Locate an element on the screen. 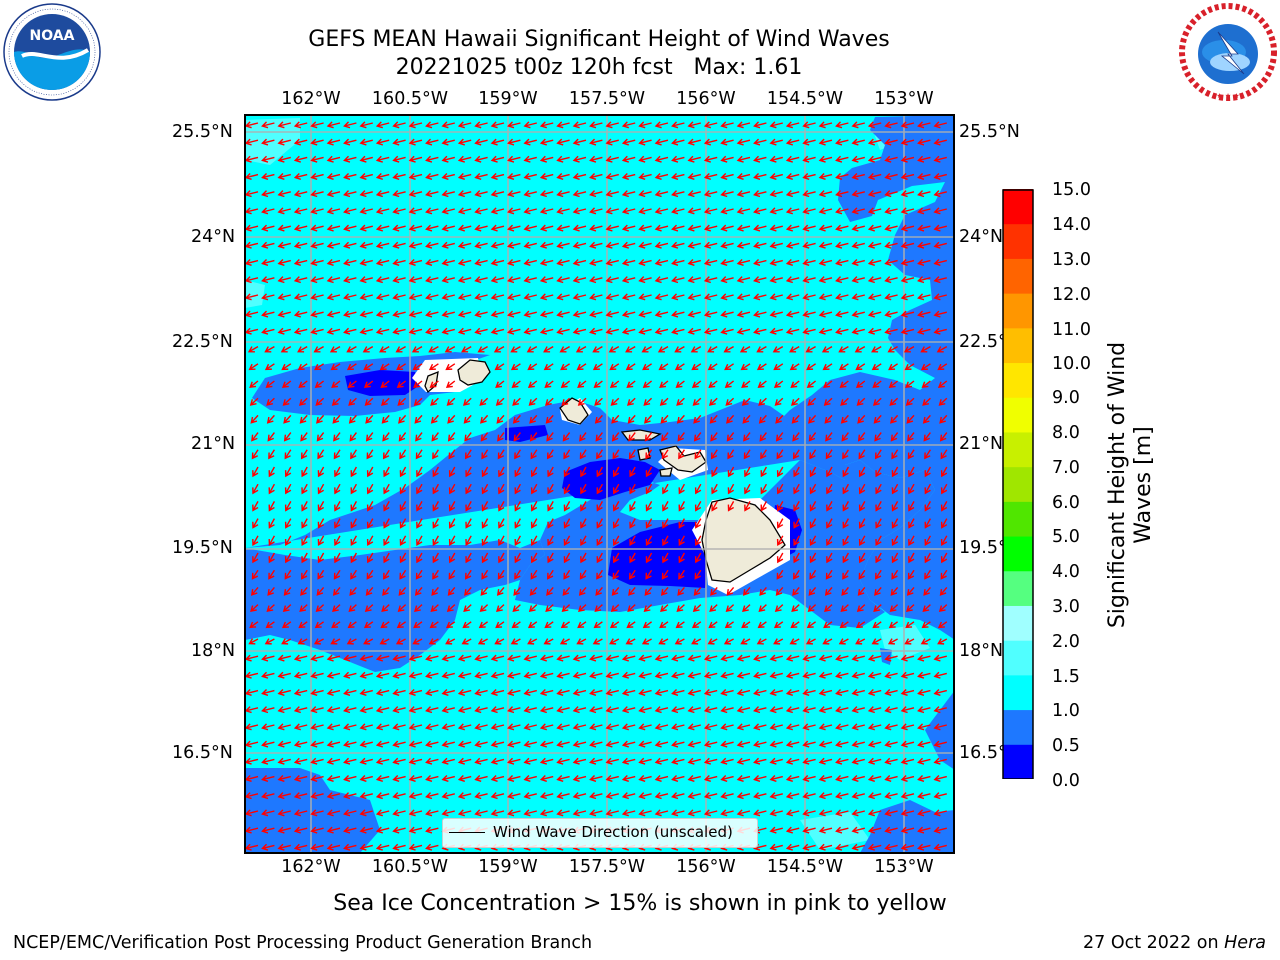 The width and height of the screenshot is (1280, 960). colorbar-tick: 6.0 is located at coordinates (1066, 503).